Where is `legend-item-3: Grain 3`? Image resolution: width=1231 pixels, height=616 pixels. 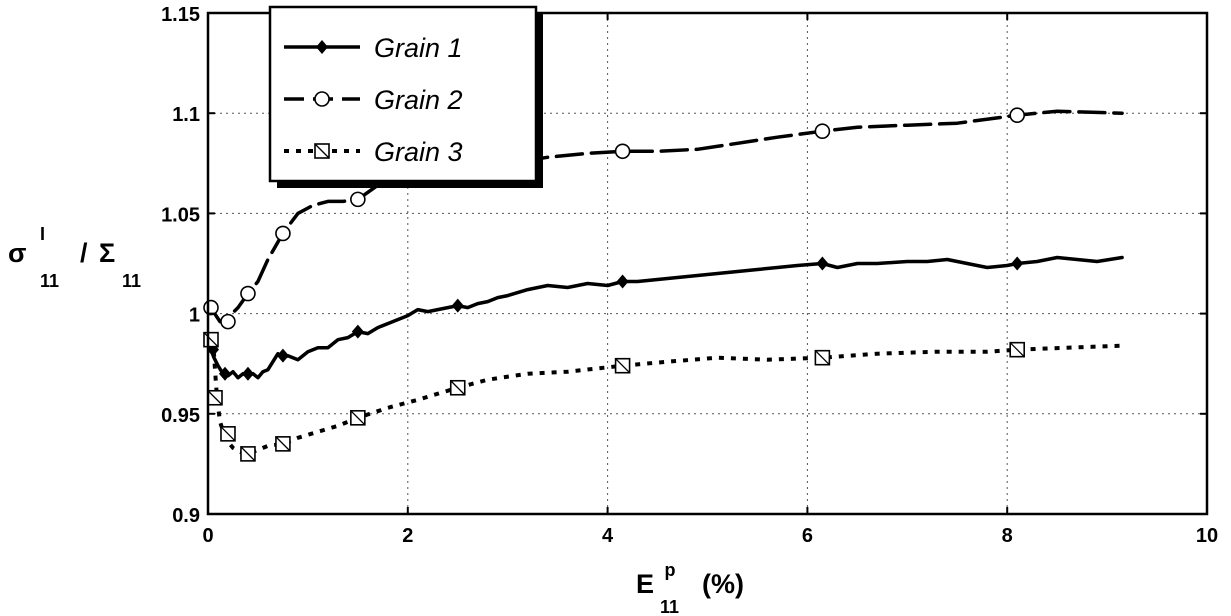 legend-item-3: Grain 3 is located at coordinates (373, 152).